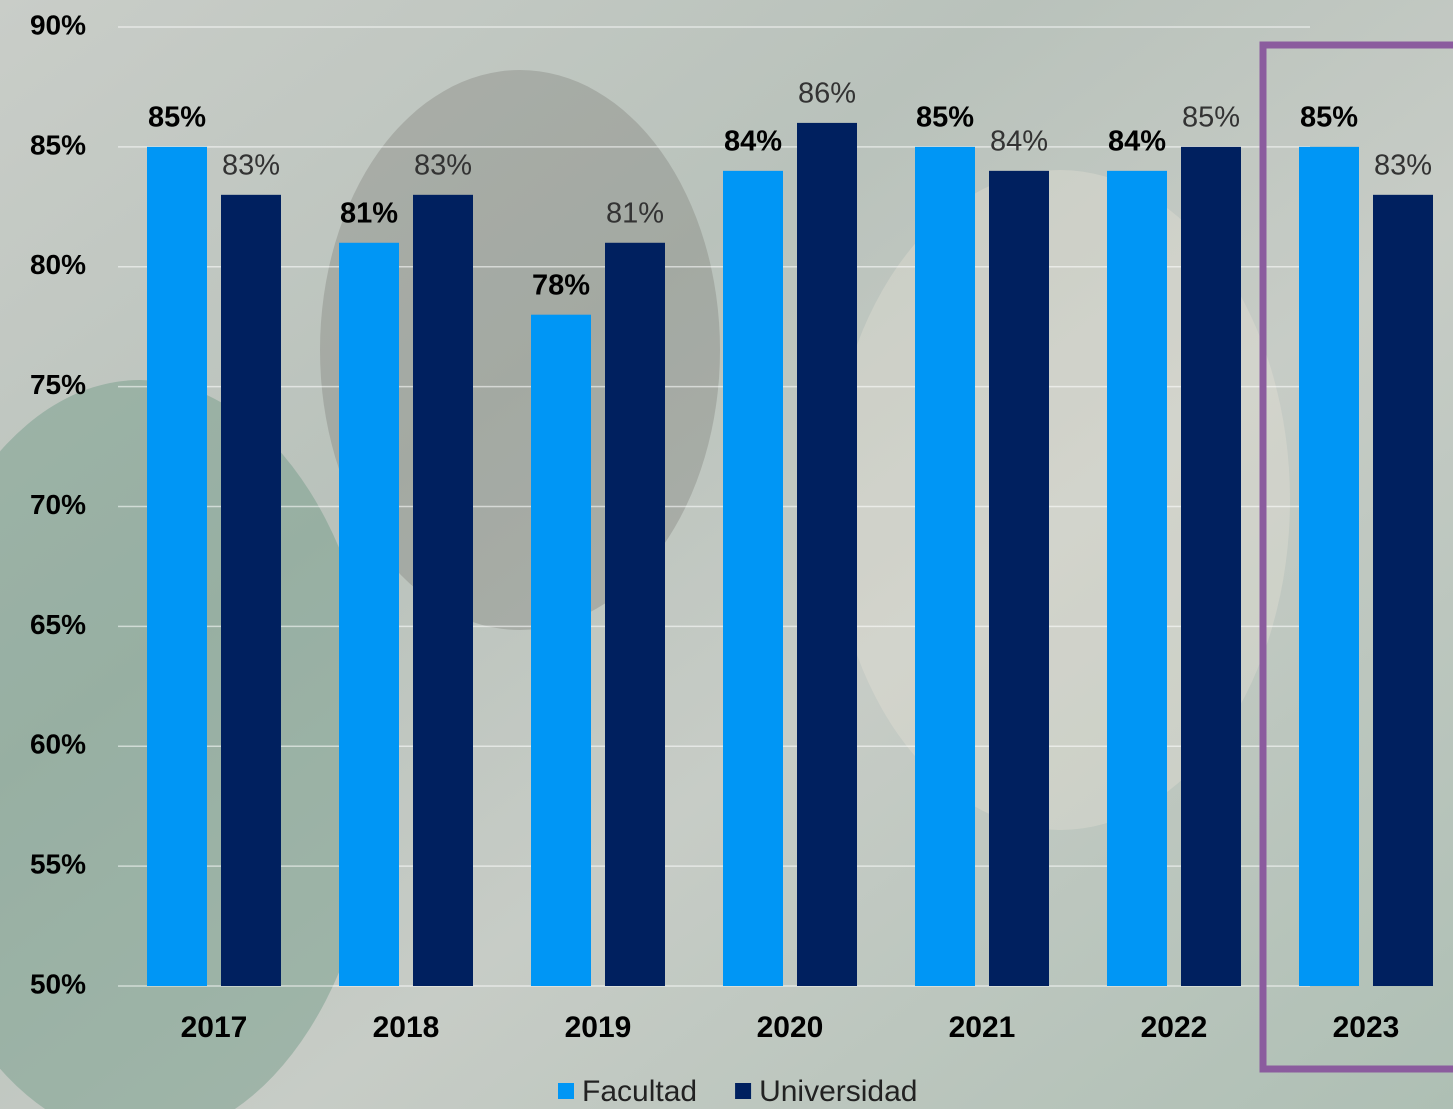  I want to click on legend-label: Facultad, so click(639, 1091).